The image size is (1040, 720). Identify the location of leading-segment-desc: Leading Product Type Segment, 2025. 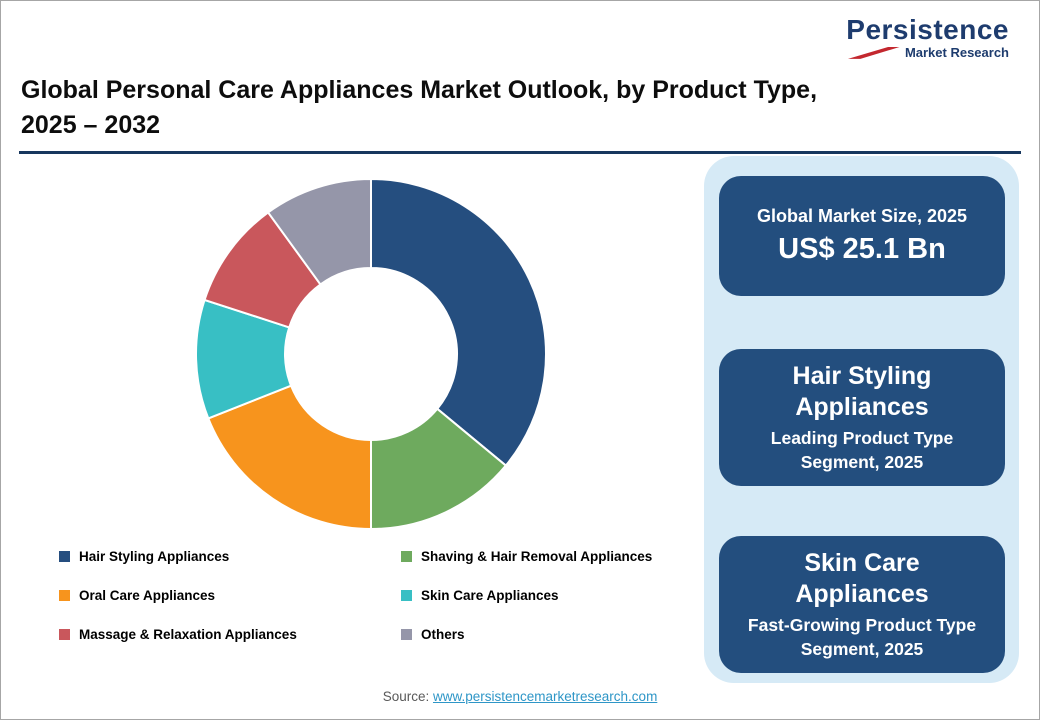
(862, 450).